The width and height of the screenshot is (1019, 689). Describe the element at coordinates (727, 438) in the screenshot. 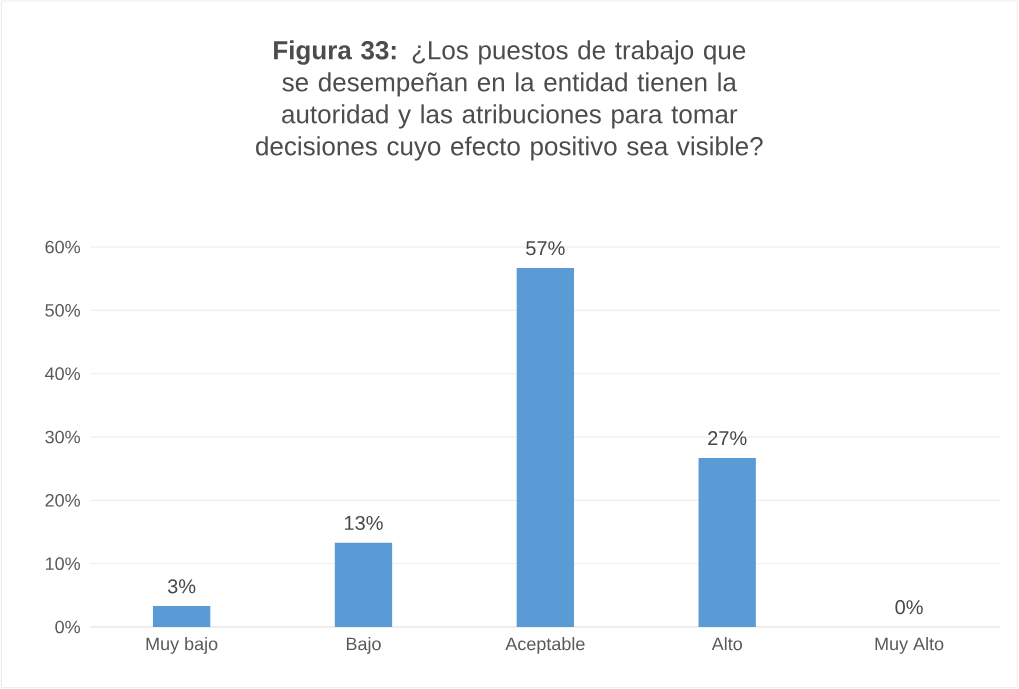

I see `data-label: 27%` at that location.